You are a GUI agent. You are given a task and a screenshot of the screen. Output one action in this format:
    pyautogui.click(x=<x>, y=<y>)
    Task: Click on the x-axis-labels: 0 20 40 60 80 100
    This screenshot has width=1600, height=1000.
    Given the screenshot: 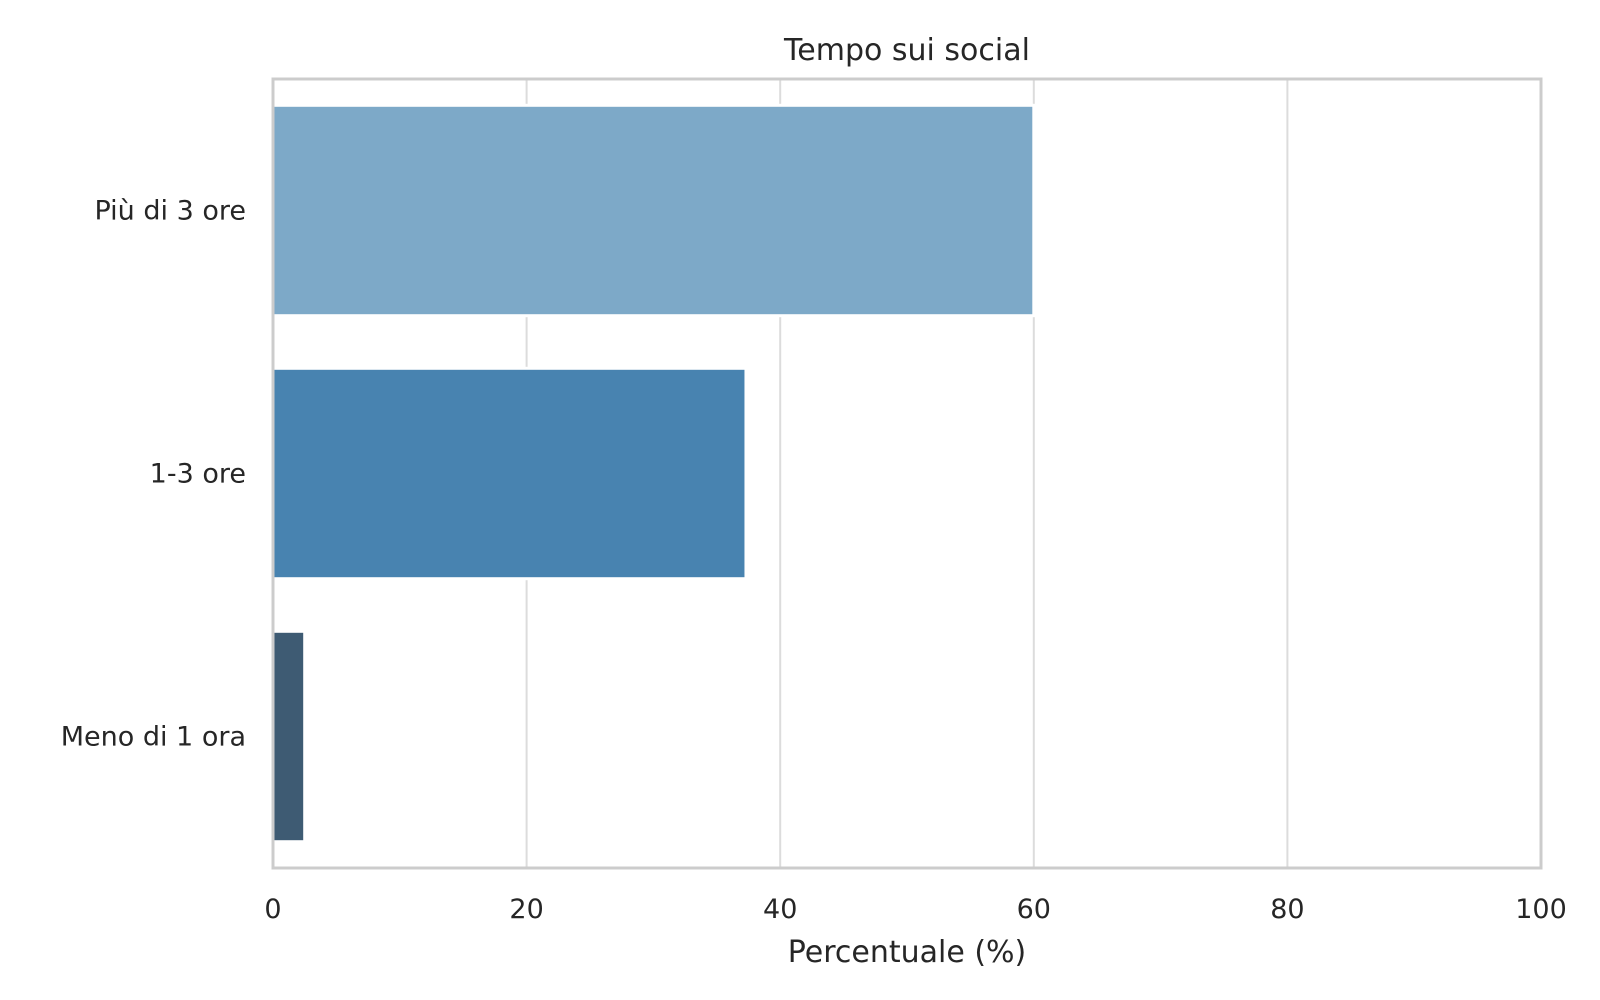 What is the action you would take?
    pyautogui.click(x=915, y=909)
    